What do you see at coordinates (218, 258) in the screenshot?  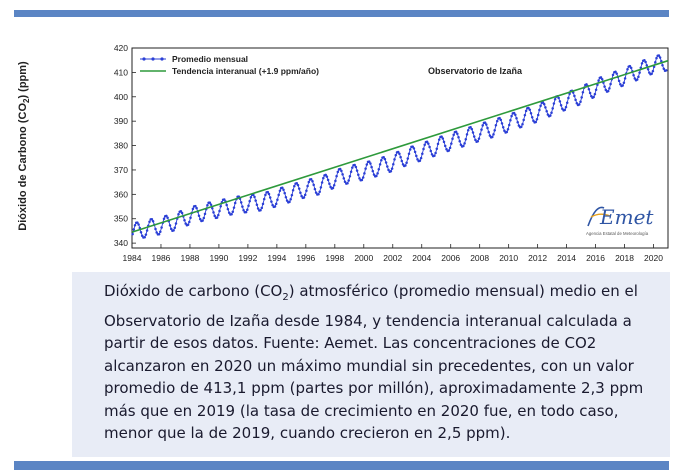 I see `x-tick-label: 1990` at bounding box center [218, 258].